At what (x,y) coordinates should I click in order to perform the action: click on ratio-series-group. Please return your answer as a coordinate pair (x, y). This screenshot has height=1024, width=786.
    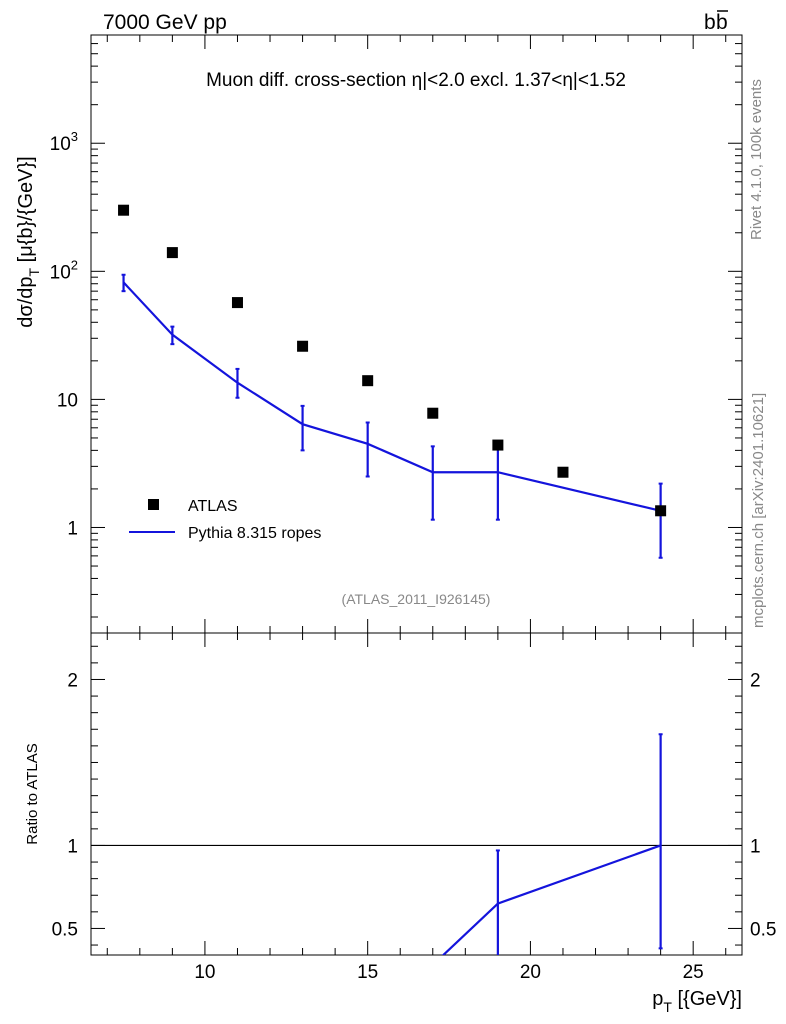
    Looking at the image, I should click on (552, 844).